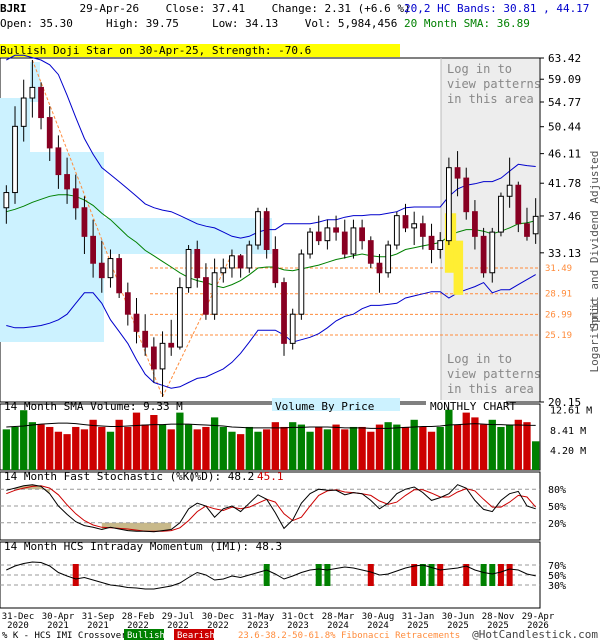 The image size is (600, 640). I want to click on volume-title: 14 Month SMA Volume: 9.33 M, so click(93, 406).